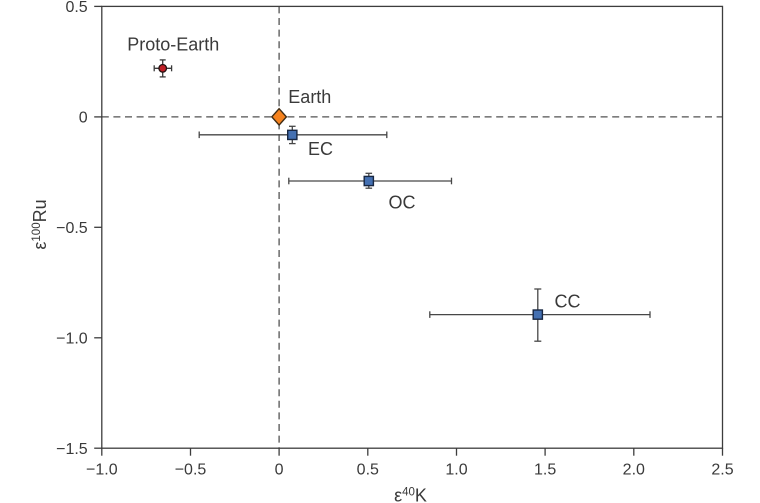 The width and height of the screenshot is (760, 503). Describe the element at coordinates (309, 97) in the screenshot. I see `svg-text: Earth` at that location.